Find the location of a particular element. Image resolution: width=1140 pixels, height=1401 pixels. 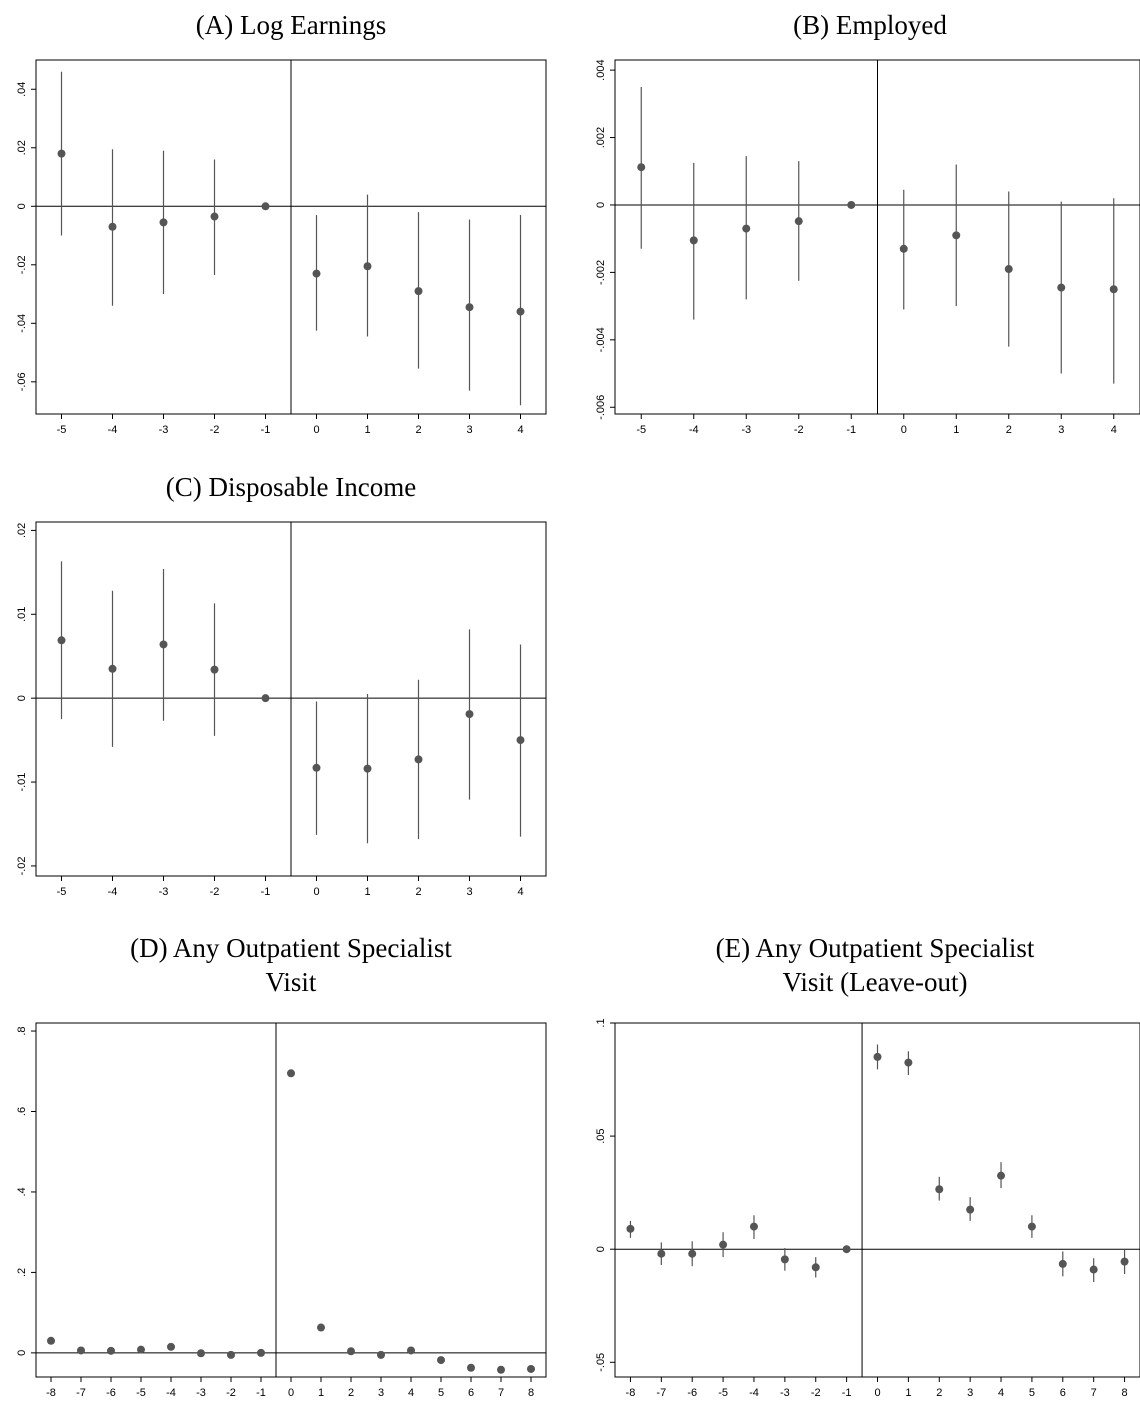

chart-title-line-2: Visit is located at coordinates (291, 982).